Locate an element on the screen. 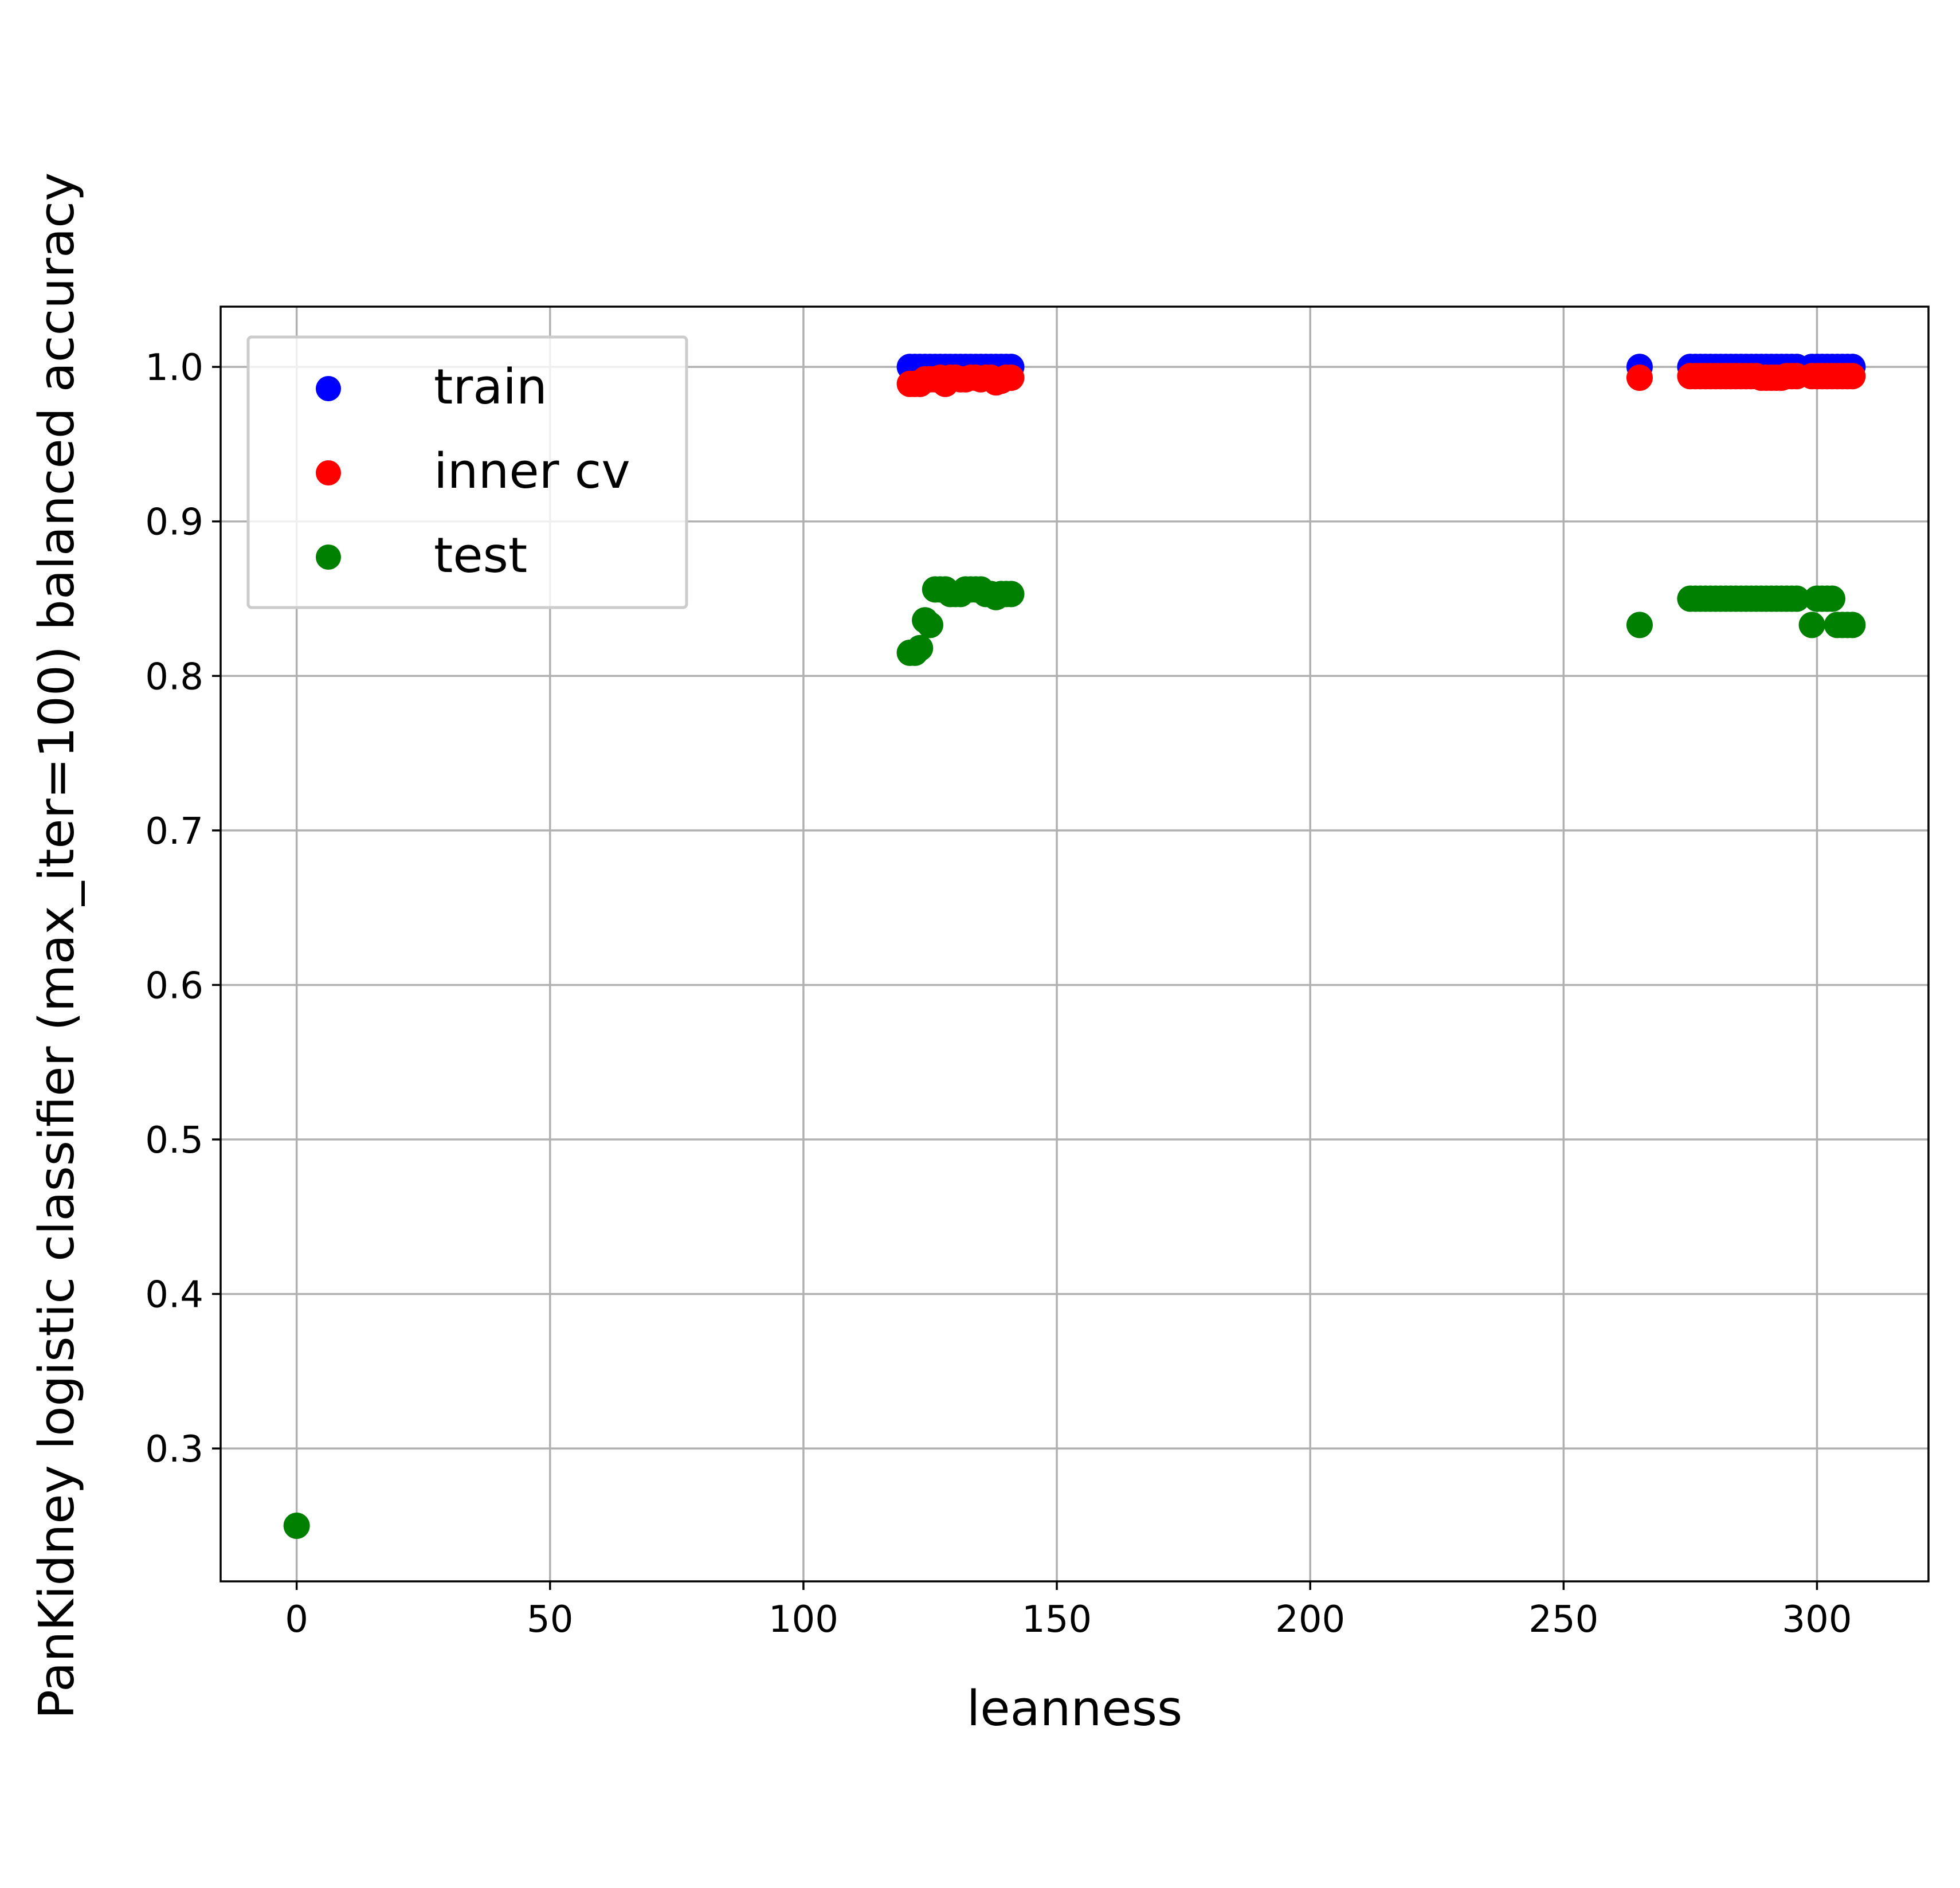 This screenshot has width=1960, height=1888. x-tick-label: 200 is located at coordinates (1310, 1620).